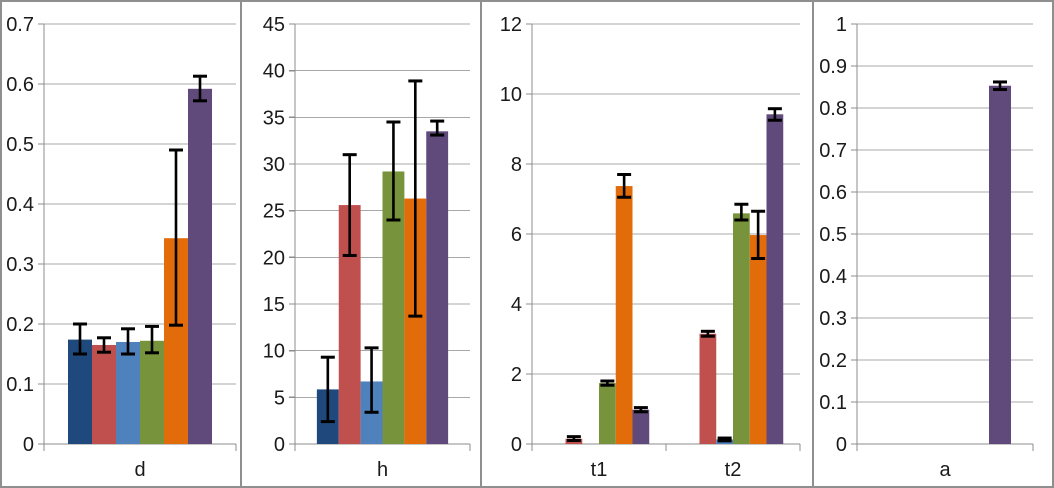  What do you see at coordinates (382, 470) in the screenshot?
I see `category-label-h: h` at bounding box center [382, 470].